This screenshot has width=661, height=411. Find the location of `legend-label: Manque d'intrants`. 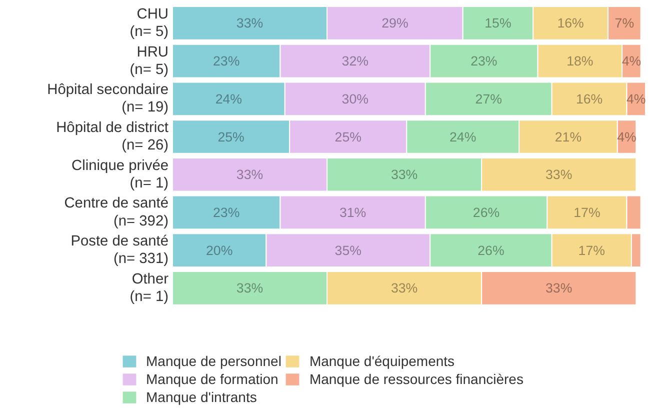

legend-label: Manque d'intrants is located at coordinates (201, 397).